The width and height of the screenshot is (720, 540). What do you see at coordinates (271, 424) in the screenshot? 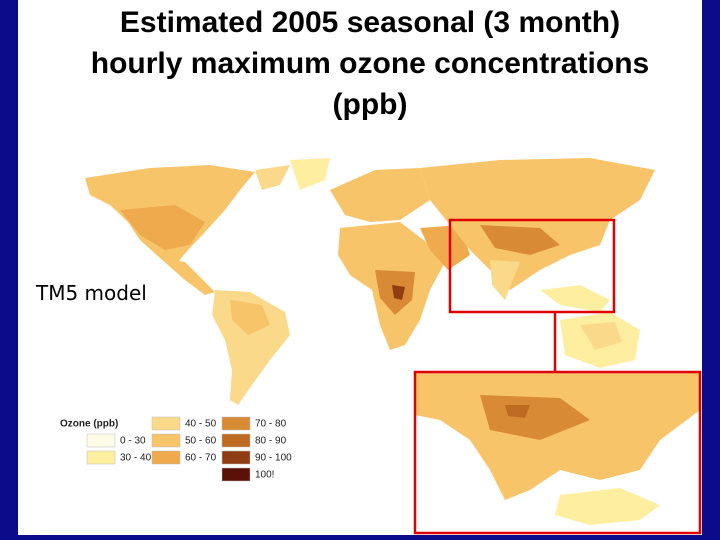
I see `legend-label: 70 - 80` at bounding box center [271, 424].